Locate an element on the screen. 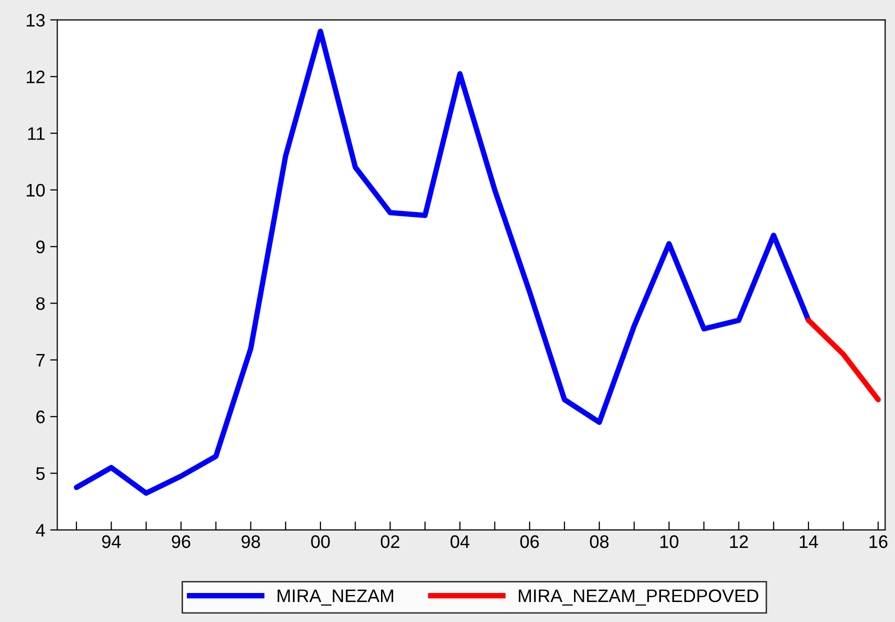 Image resolution: width=895 pixels, height=622 pixels. y-tick-label: 9 is located at coordinates (40, 247).